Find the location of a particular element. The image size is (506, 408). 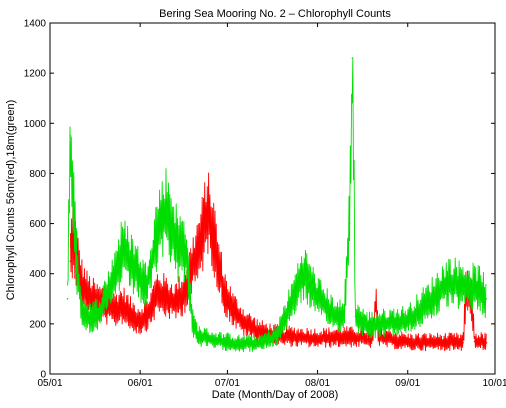

y-tick-label: 1400 is located at coordinates (35, 24).